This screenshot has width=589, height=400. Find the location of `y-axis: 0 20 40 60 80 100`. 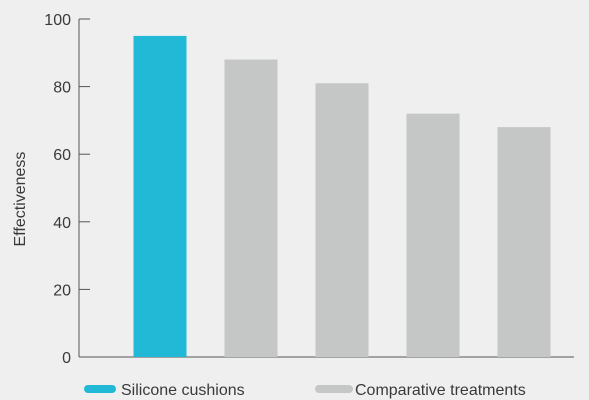

y-axis: 0 20 40 60 80 100 is located at coordinates (67, 189).